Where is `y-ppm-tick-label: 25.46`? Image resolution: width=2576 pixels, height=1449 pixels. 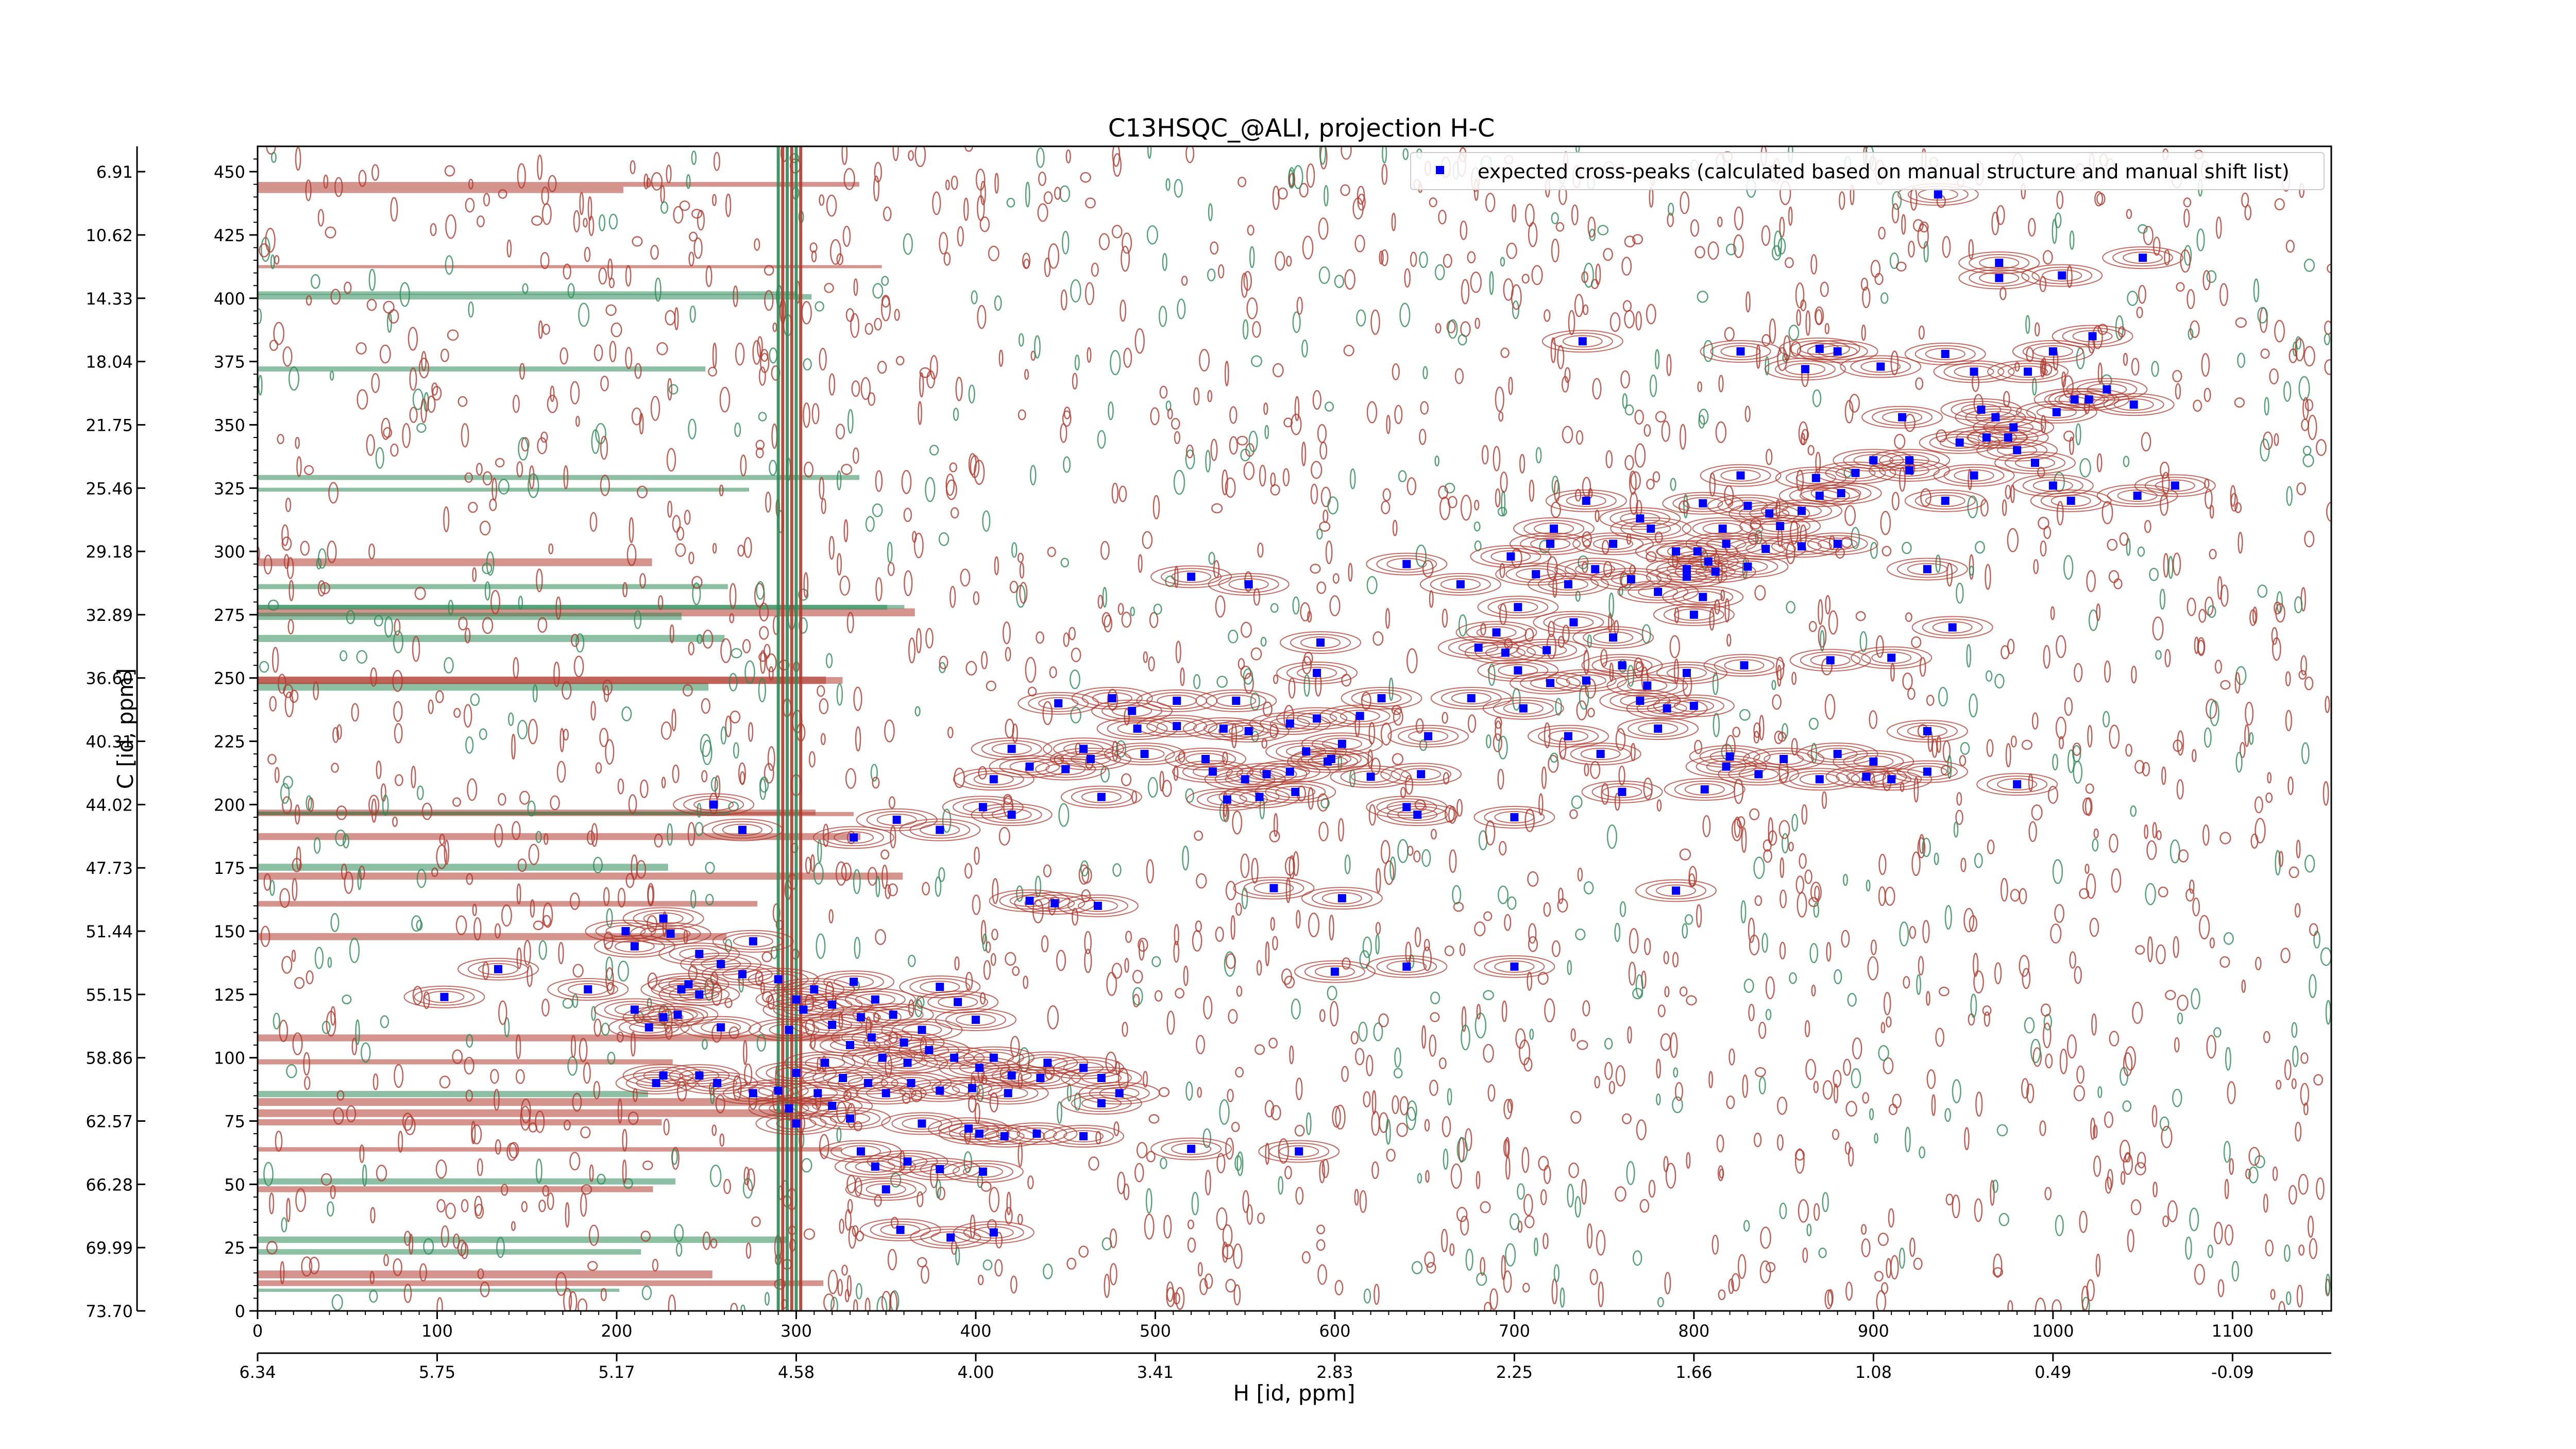 y-ppm-tick-label: 25.46 is located at coordinates (109, 488).